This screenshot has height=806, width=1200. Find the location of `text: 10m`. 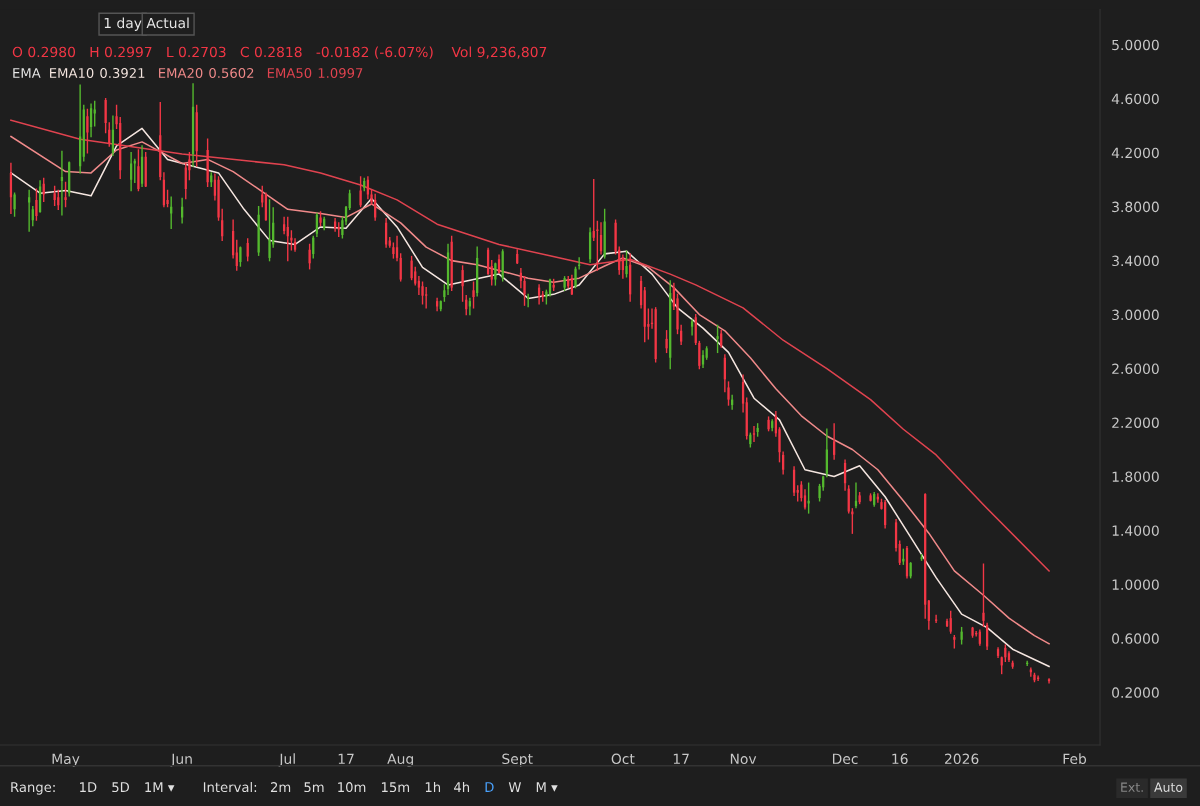

text: 10m is located at coordinates (352, 787).